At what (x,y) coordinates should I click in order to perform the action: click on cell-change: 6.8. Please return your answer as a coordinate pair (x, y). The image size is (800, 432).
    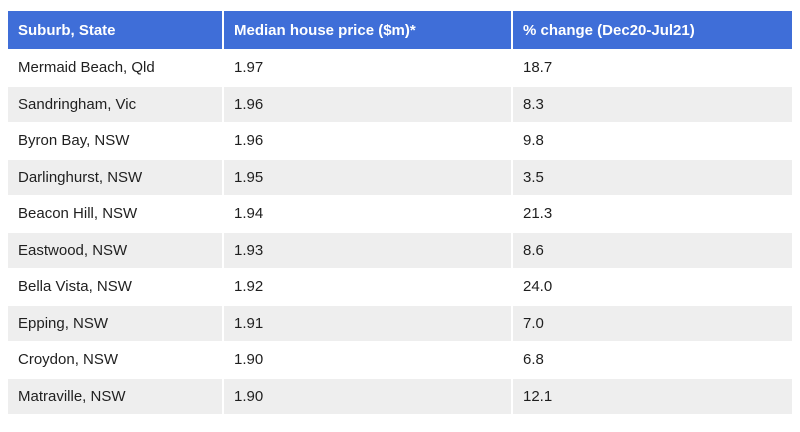
    Looking at the image, I should click on (652, 359).